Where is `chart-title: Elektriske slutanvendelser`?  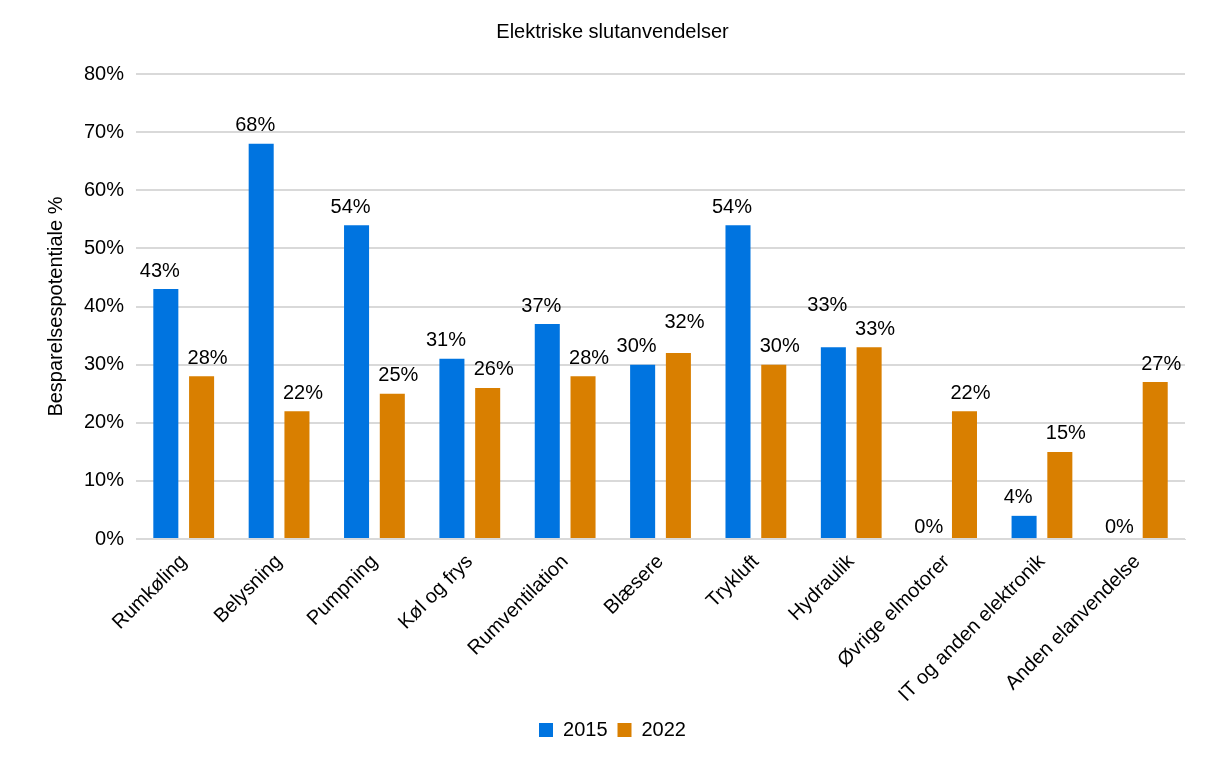 chart-title: Elektriske slutanvendelser is located at coordinates (612, 30).